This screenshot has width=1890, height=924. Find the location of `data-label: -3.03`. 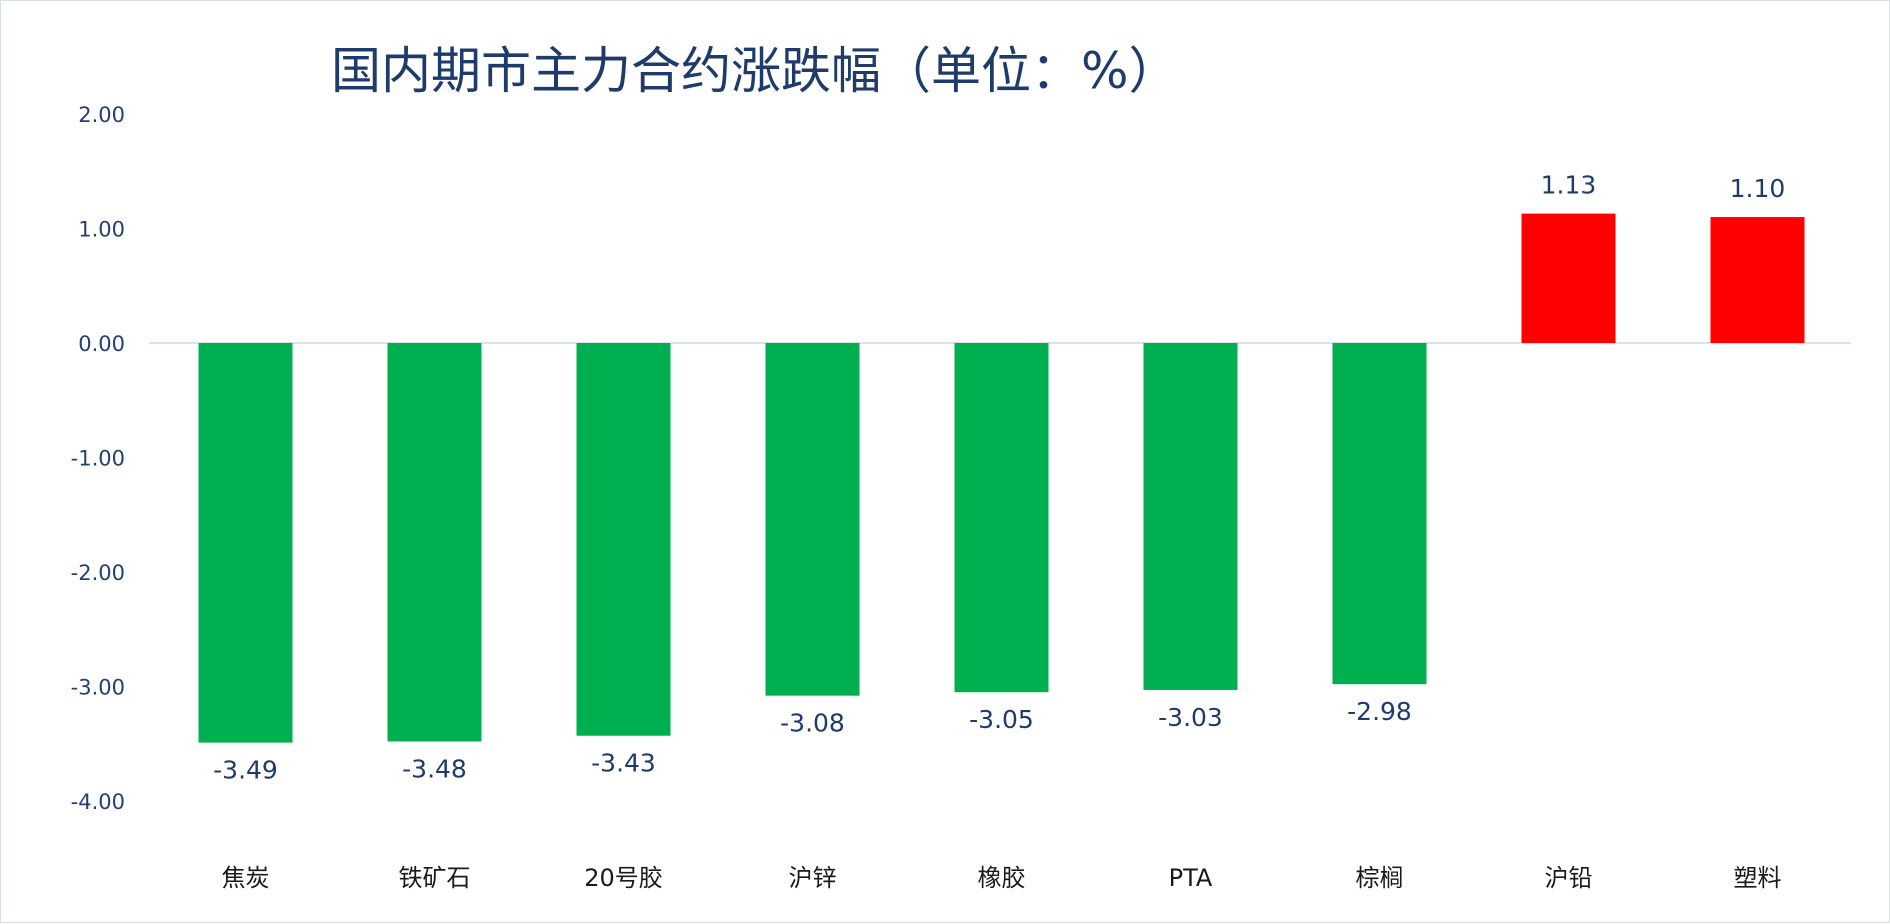

data-label: -3.03 is located at coordinates (1190, 717).